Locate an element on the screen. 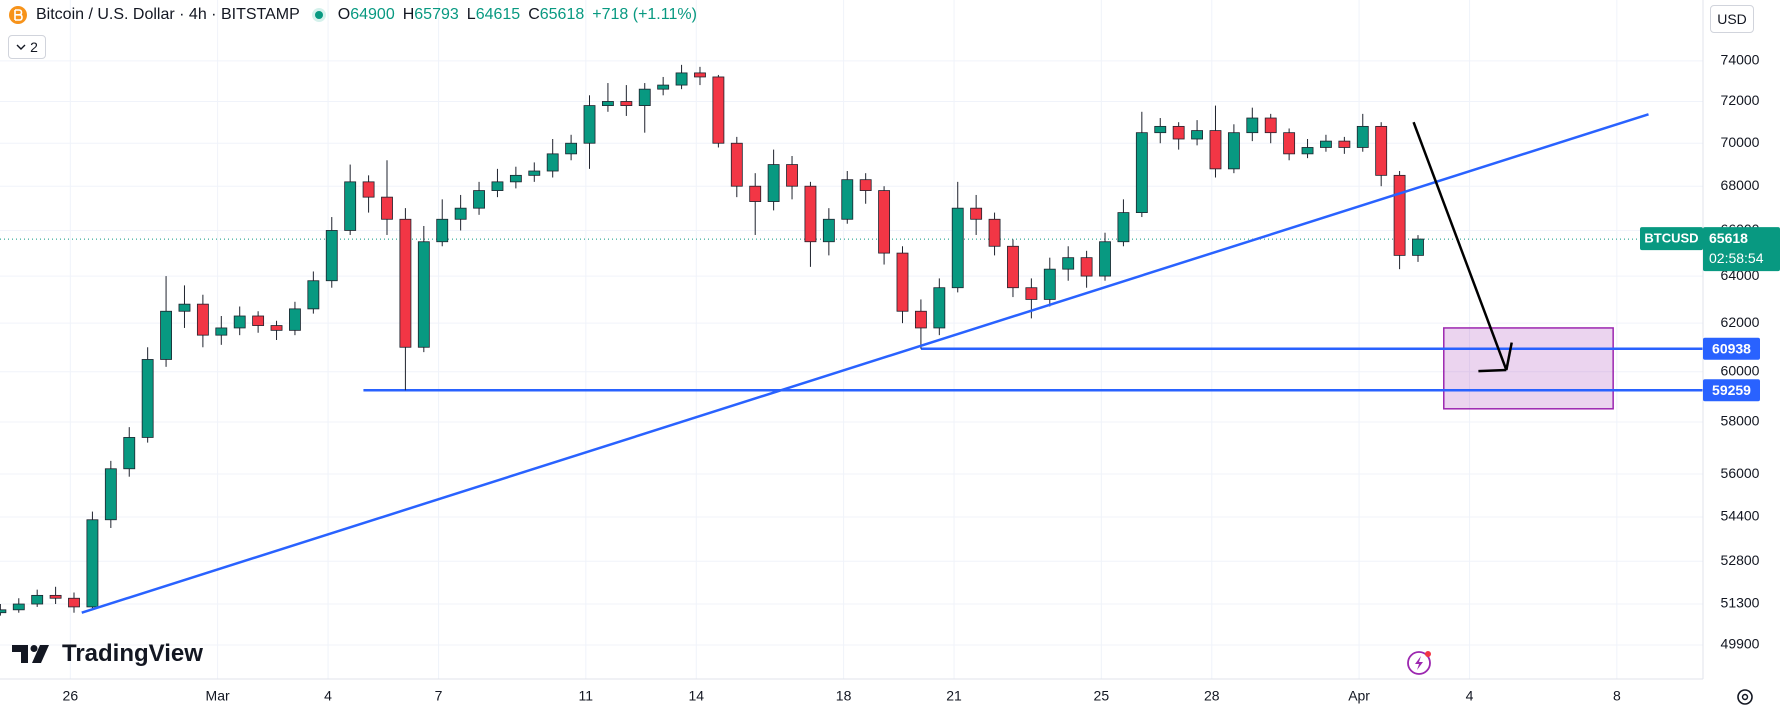  x-tick-label: 4 is located at coordinates (328, 696).